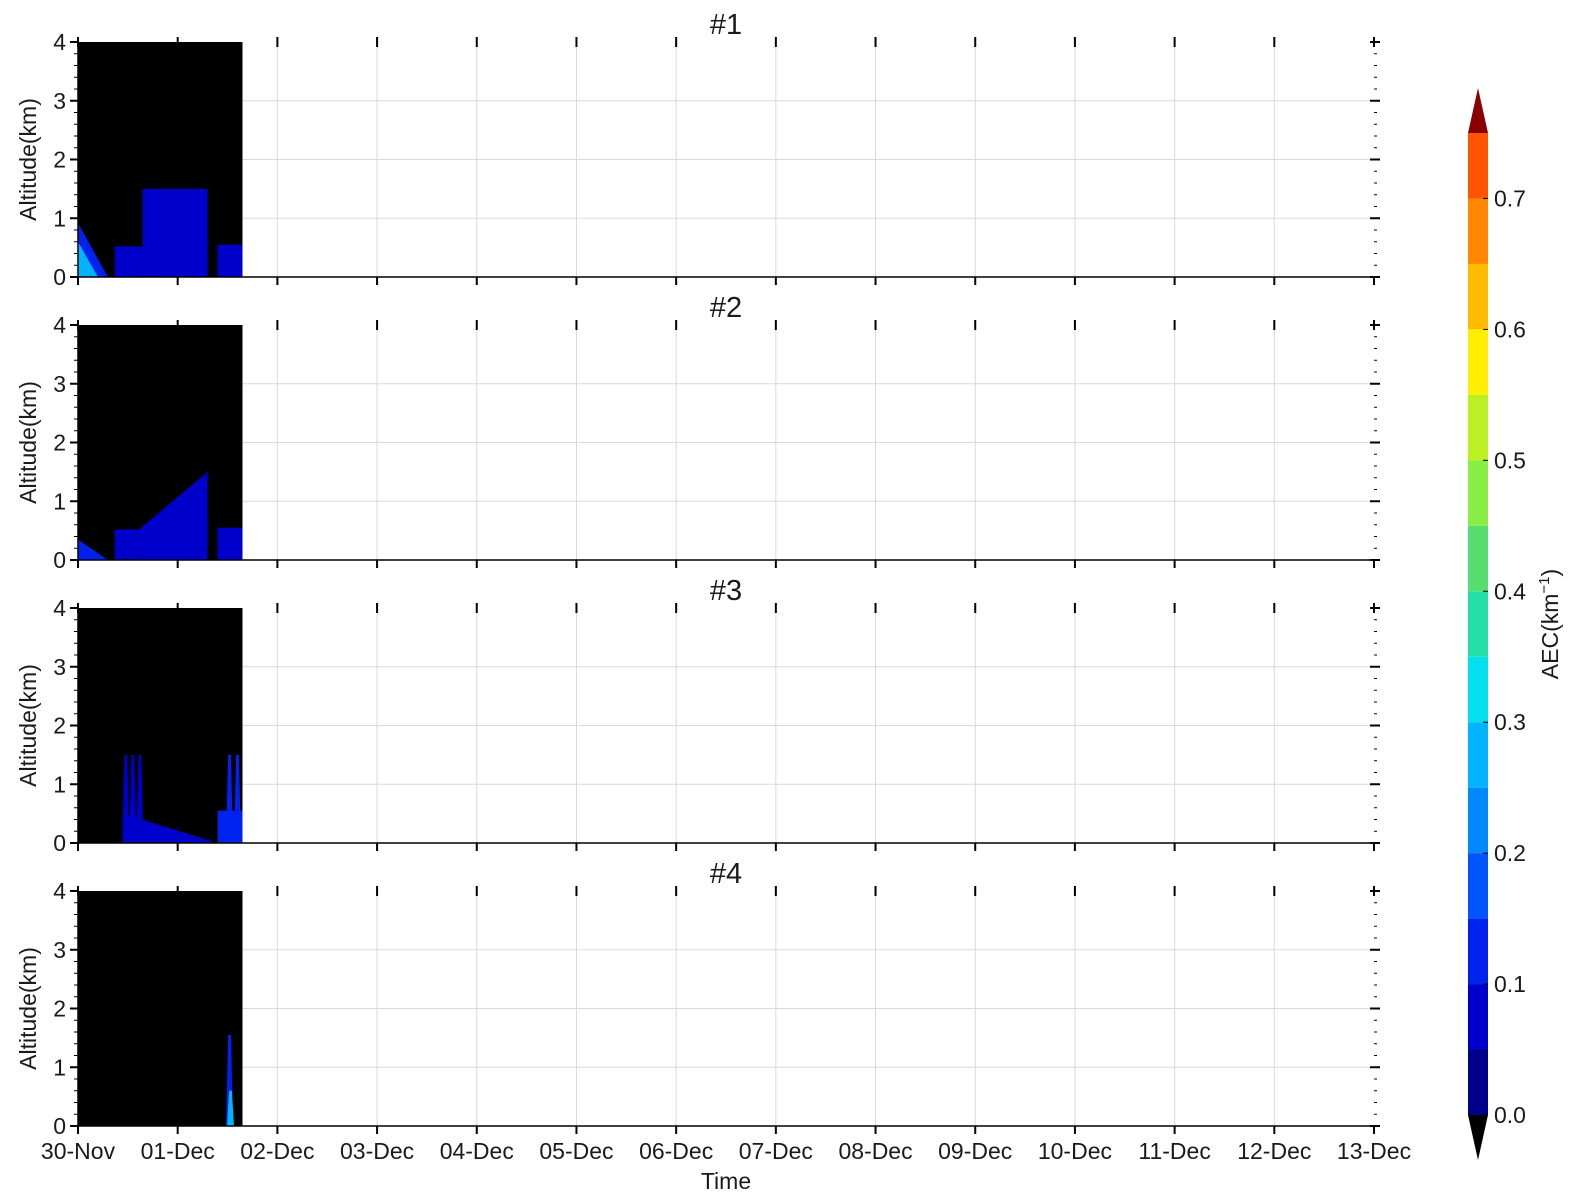 This screenshot has height=1197, width=1570. I want to click on colorbar-tick-label: 0.1, so click(1510, 984).